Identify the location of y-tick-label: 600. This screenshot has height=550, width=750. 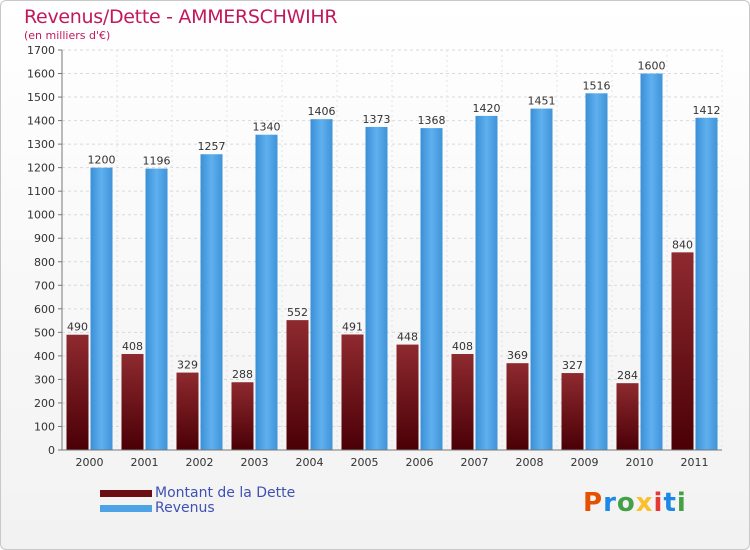
(44, 309).